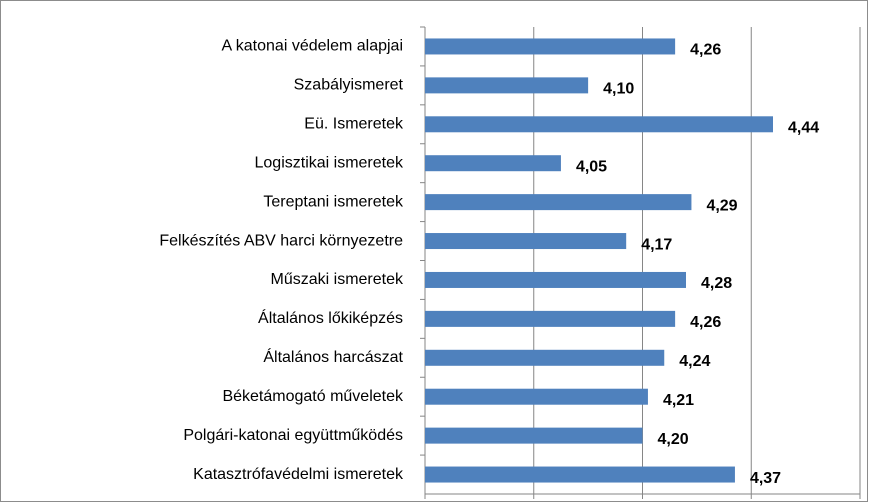 This screenshot has height=503, width=869. What do you see at coordinates (330, 162) in the screenshot?
I see `y-tick-label: Logisztikai ismeretek` at bounding box center [330, 162].